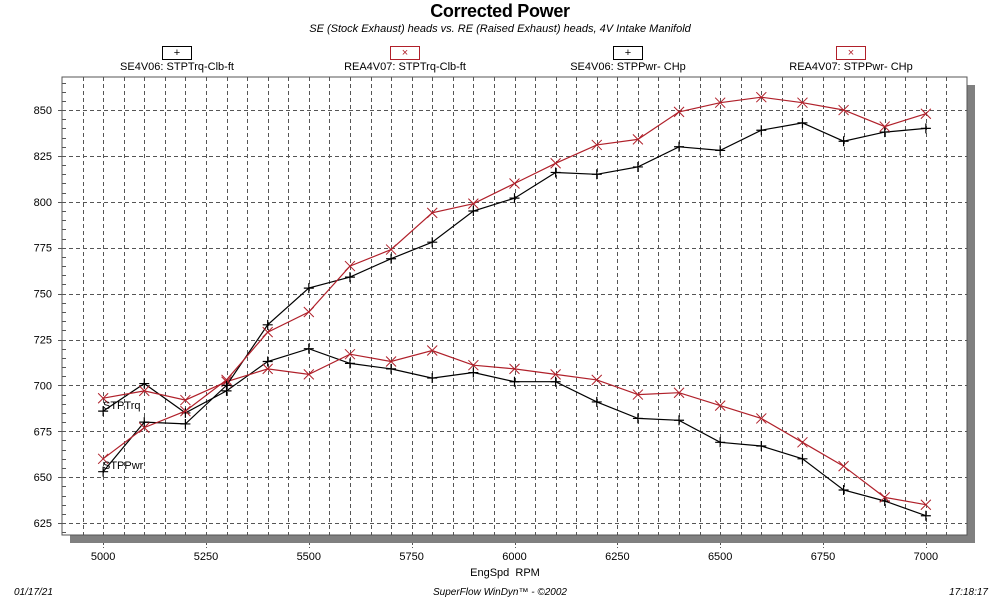 The image size is (1000, 602). What do you see at coordinates (405, 59) in the screenshot?
I see `legend-item-re-torque: × REA4V07: STPTrq-Clb-ft` at bounding box center [405, 59].